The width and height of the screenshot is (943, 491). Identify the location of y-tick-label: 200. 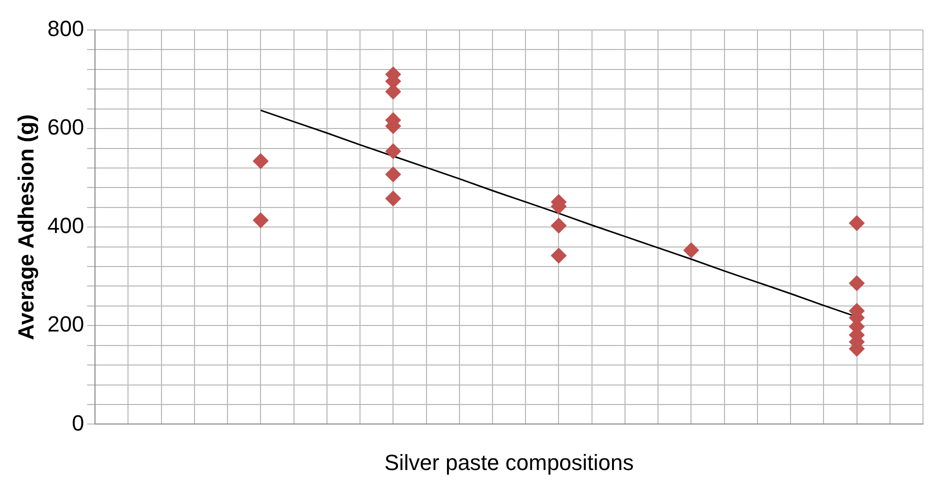
(65, 324).